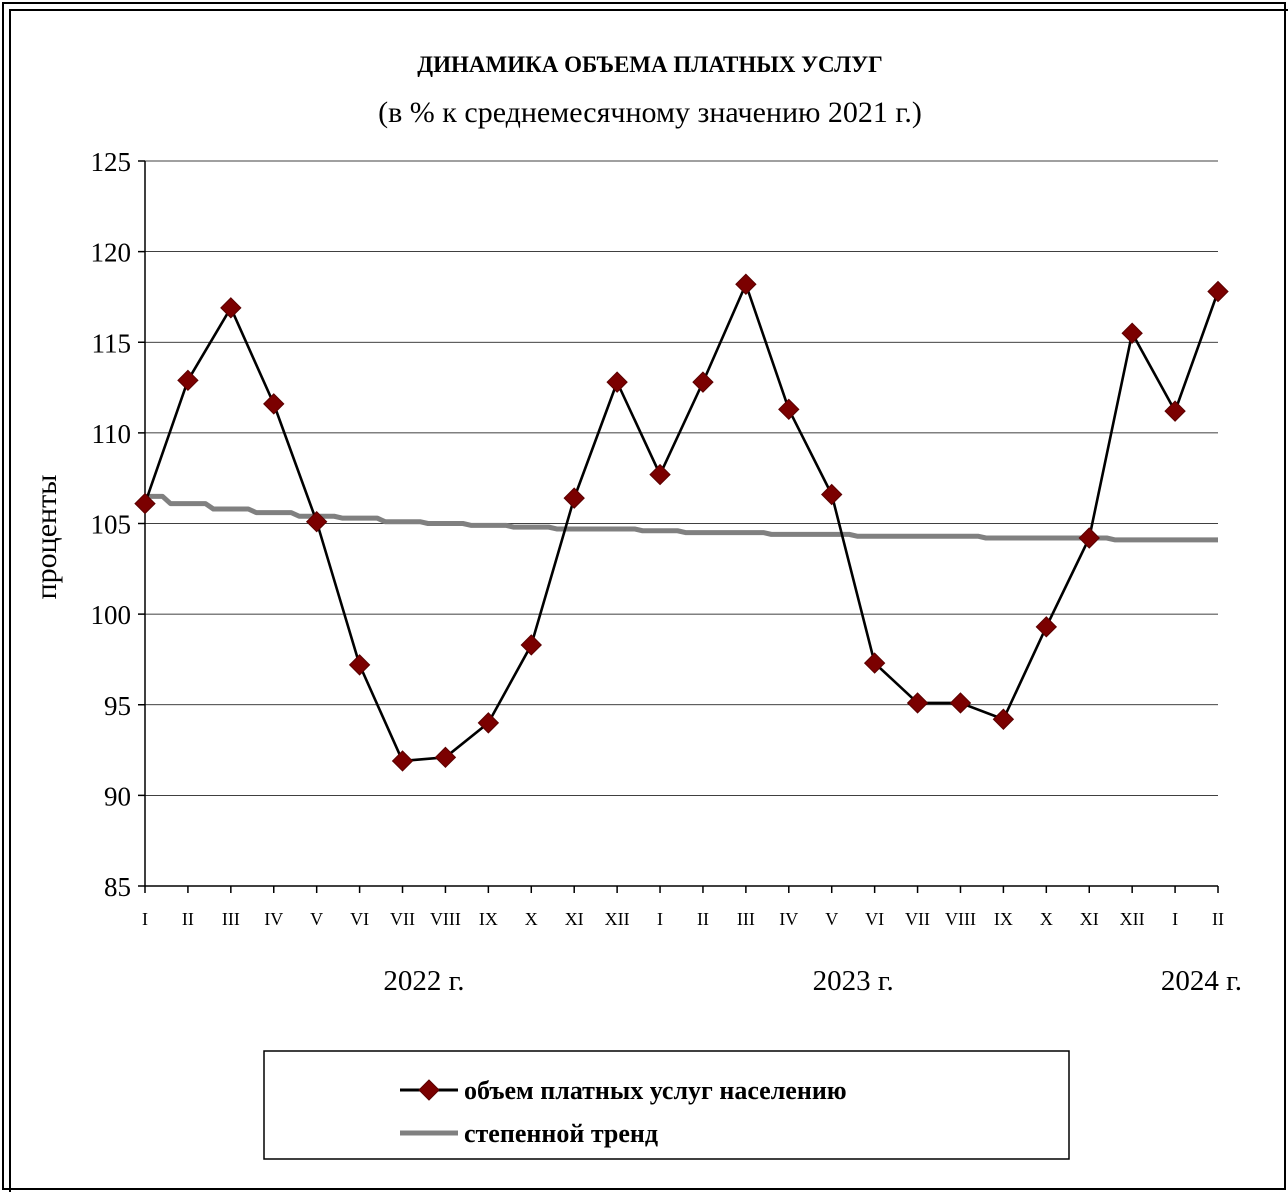  Describe the element at coordinates (681, 518) in the screenshot. I see `series-line-trend` at that location.